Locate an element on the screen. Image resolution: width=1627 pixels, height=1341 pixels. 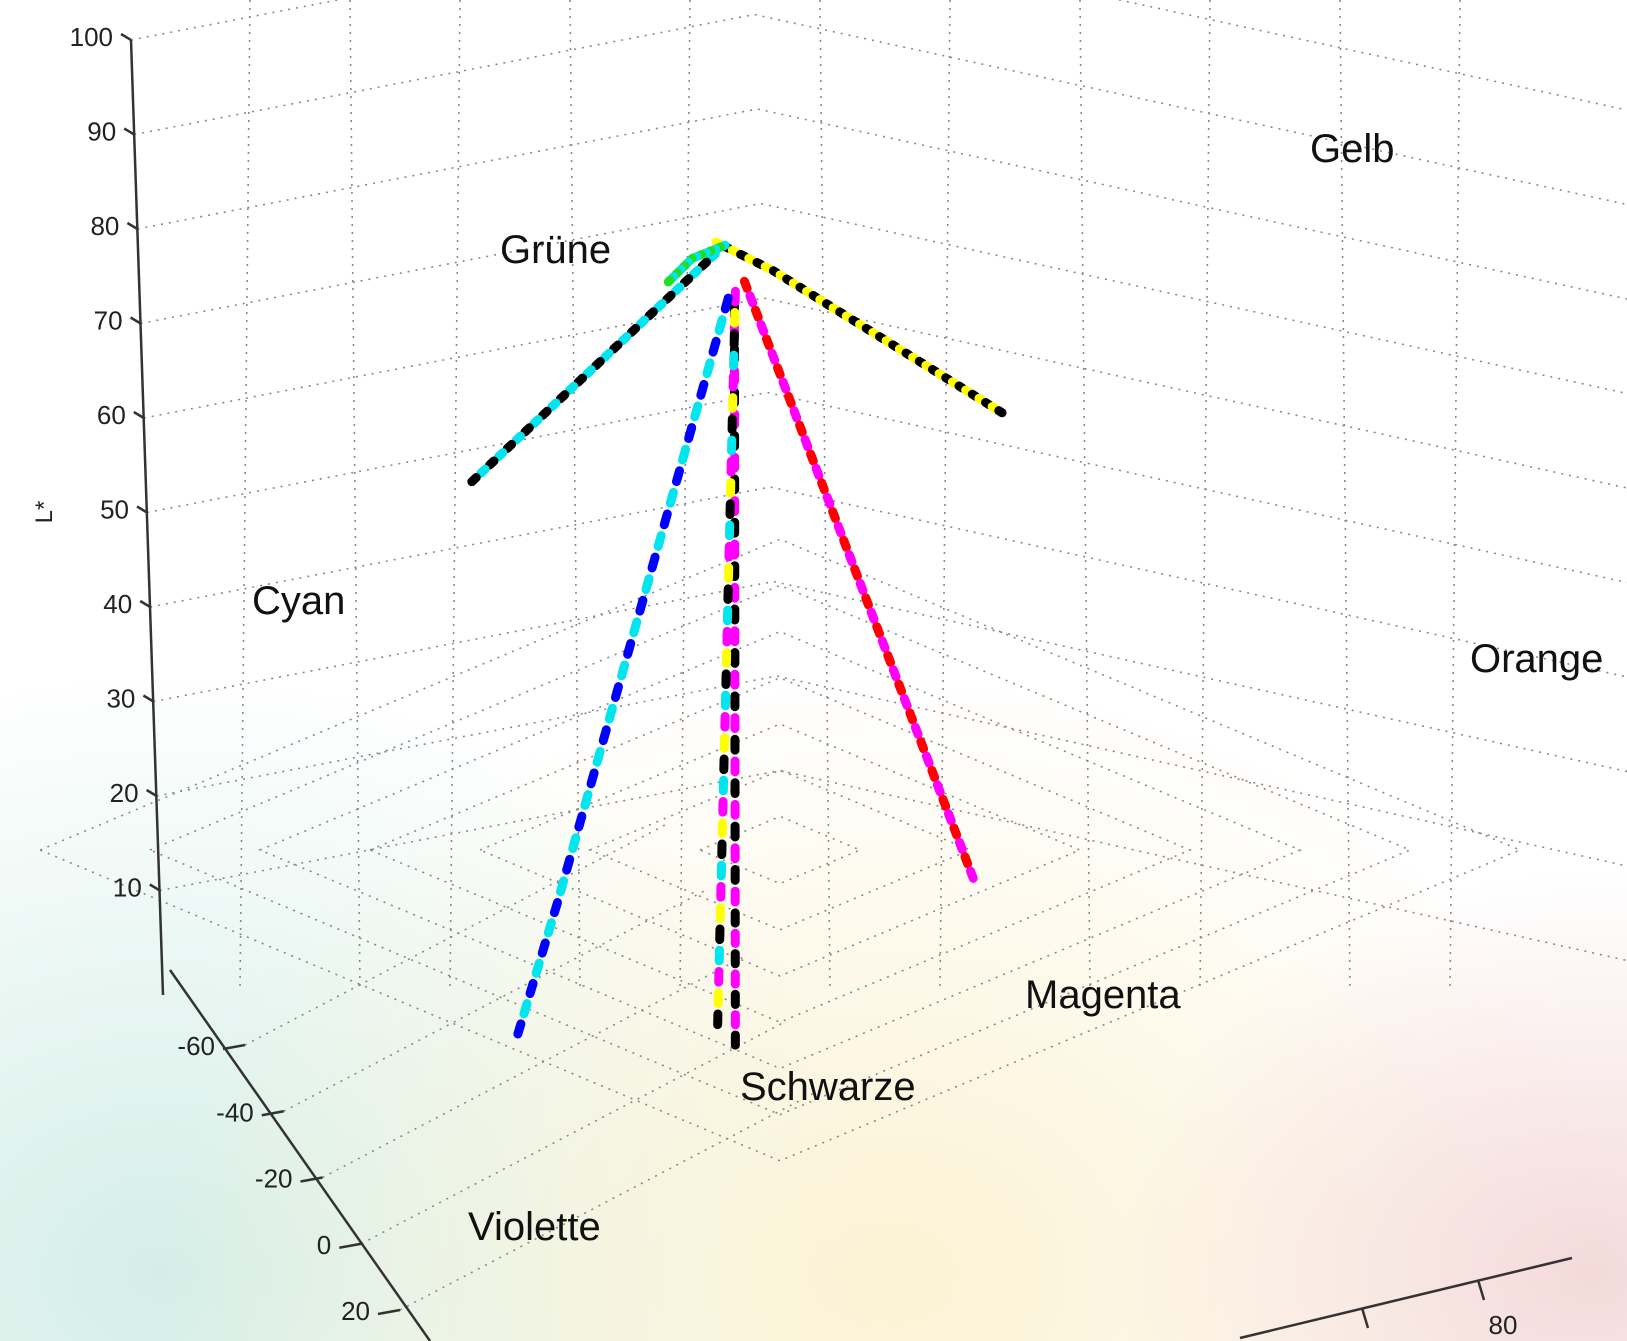
z-gridline is located at coordinates (888, 582).